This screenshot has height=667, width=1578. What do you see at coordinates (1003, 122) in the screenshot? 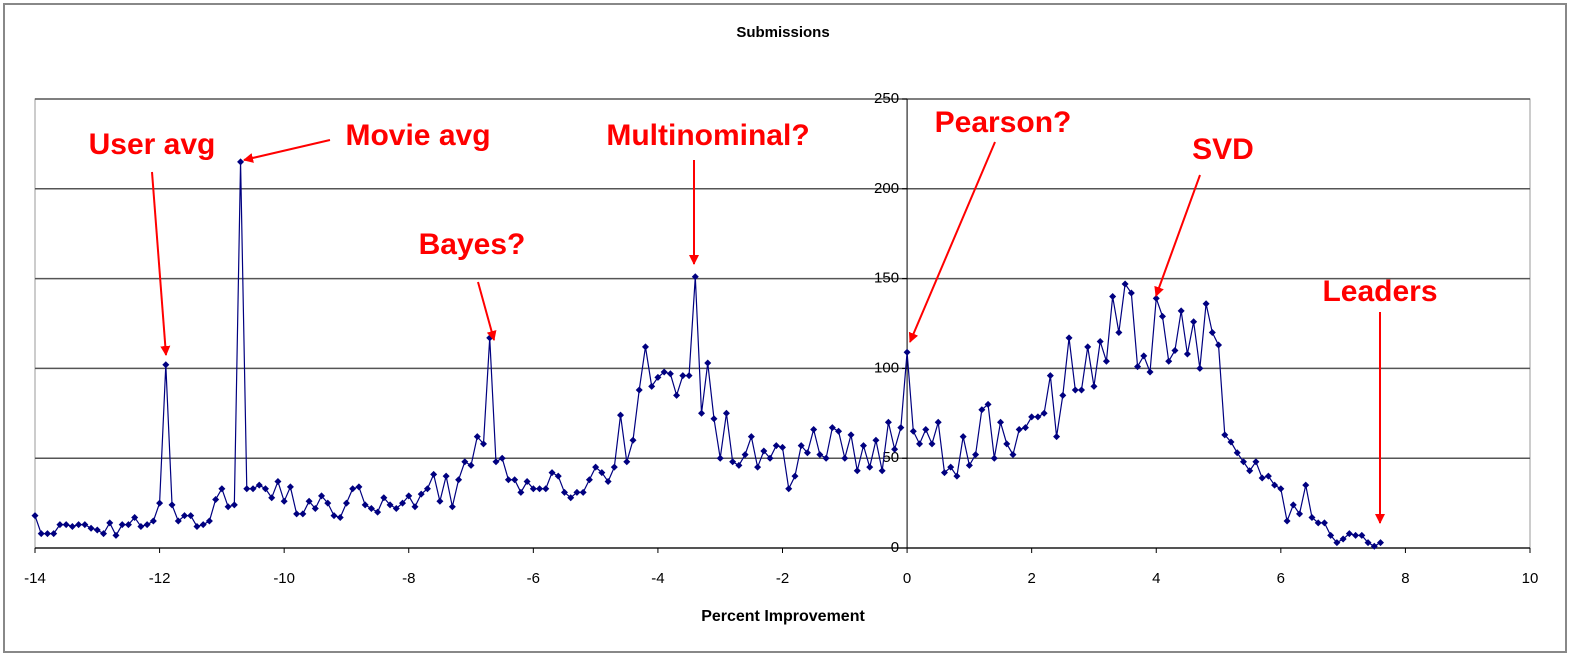
I see `annotation: Pearson?` at bounding box center [1003, 122].